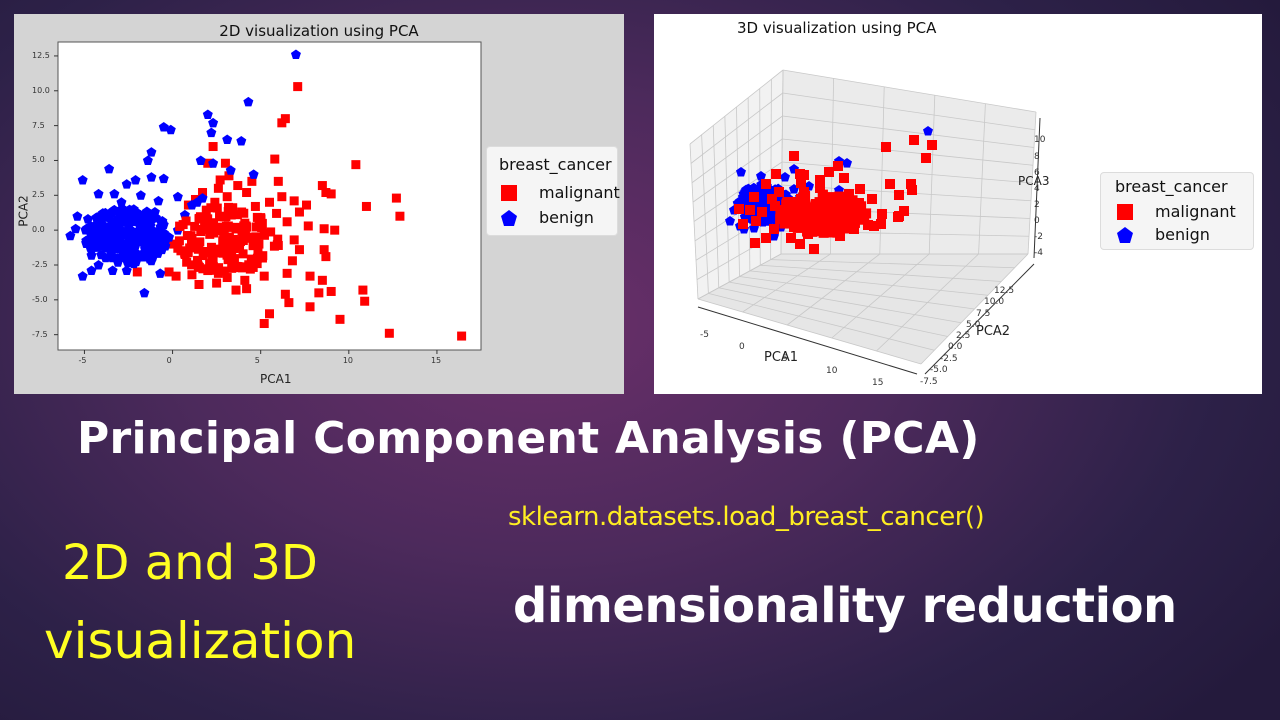 The image size is (1280, 720). Describe the element at coordinates (1037, 205) in the screenshot. I see `z-tick-label: 2` at that location.